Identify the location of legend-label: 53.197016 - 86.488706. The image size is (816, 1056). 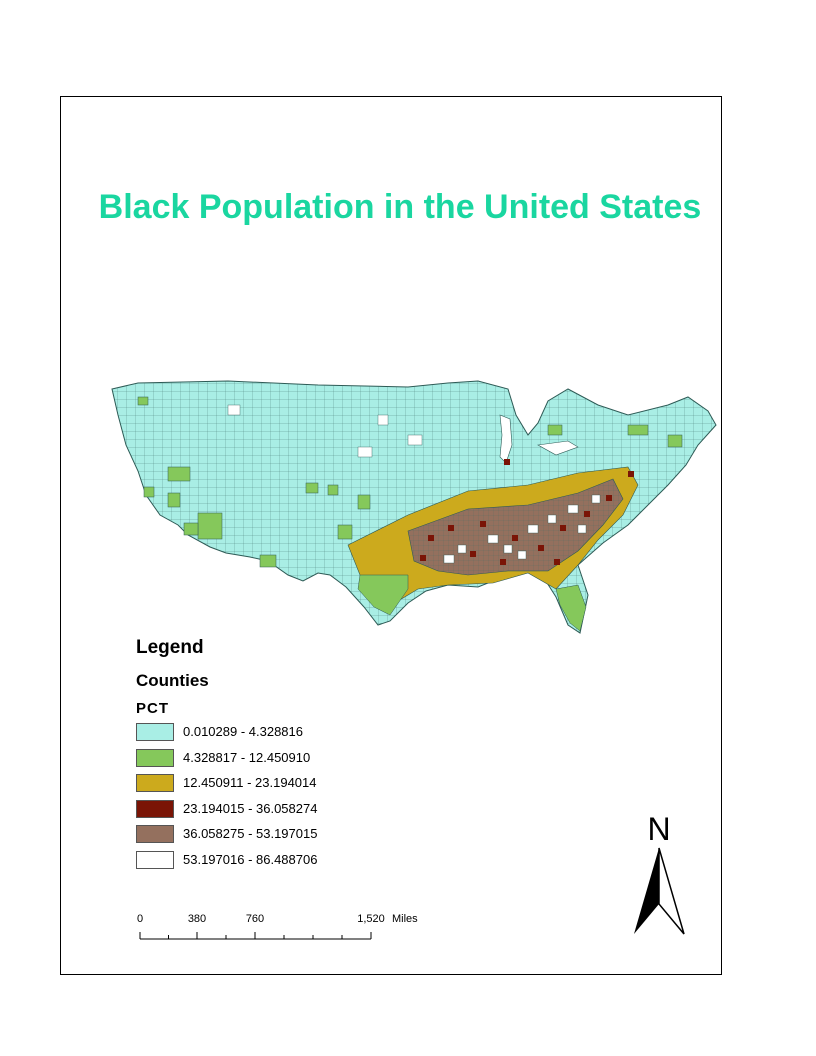
(250, 859).